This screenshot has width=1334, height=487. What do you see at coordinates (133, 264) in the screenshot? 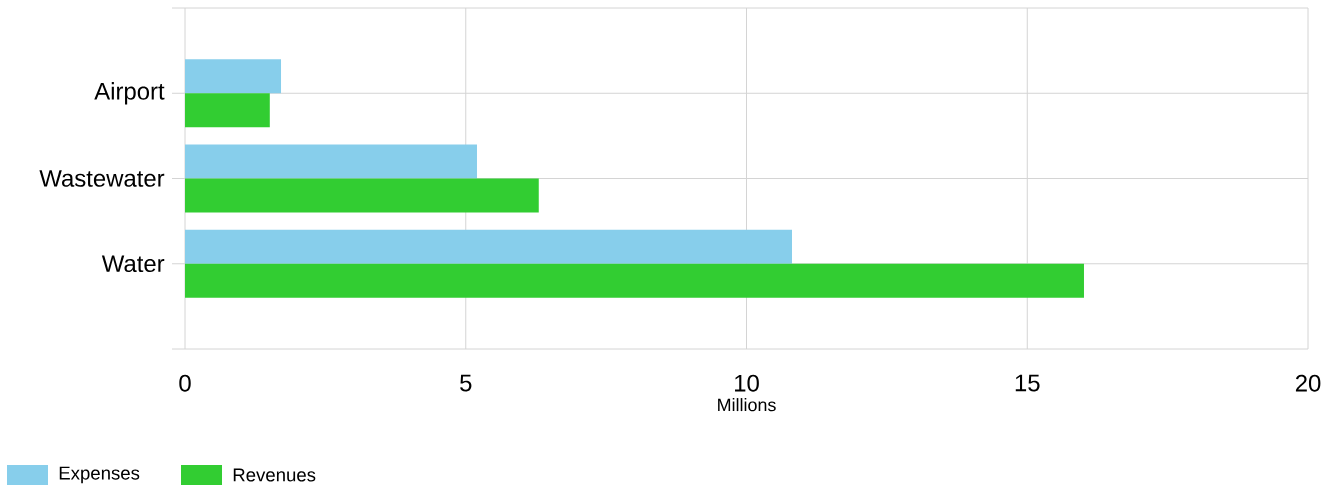
I see `y-tick-label: Water` at bounding box center [133, 264].